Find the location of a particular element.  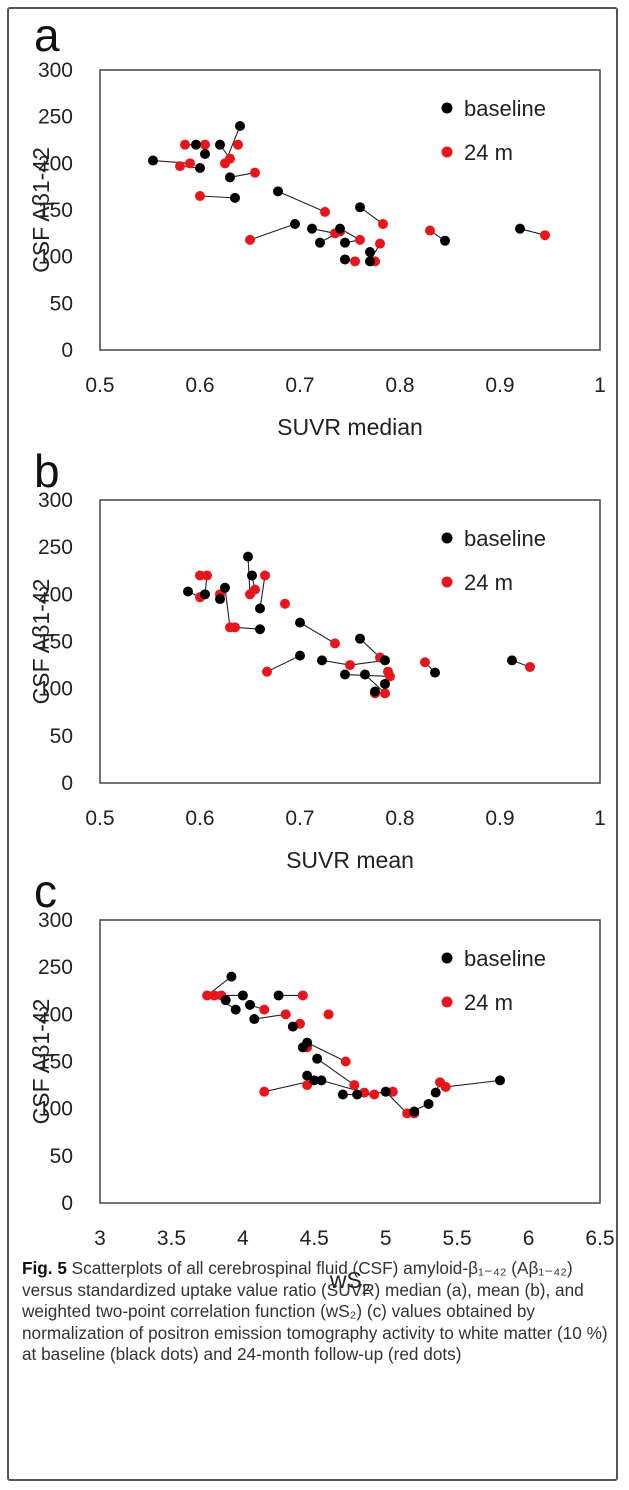

legend-followup-label: 24 m is located at coordinates (488, 1002).